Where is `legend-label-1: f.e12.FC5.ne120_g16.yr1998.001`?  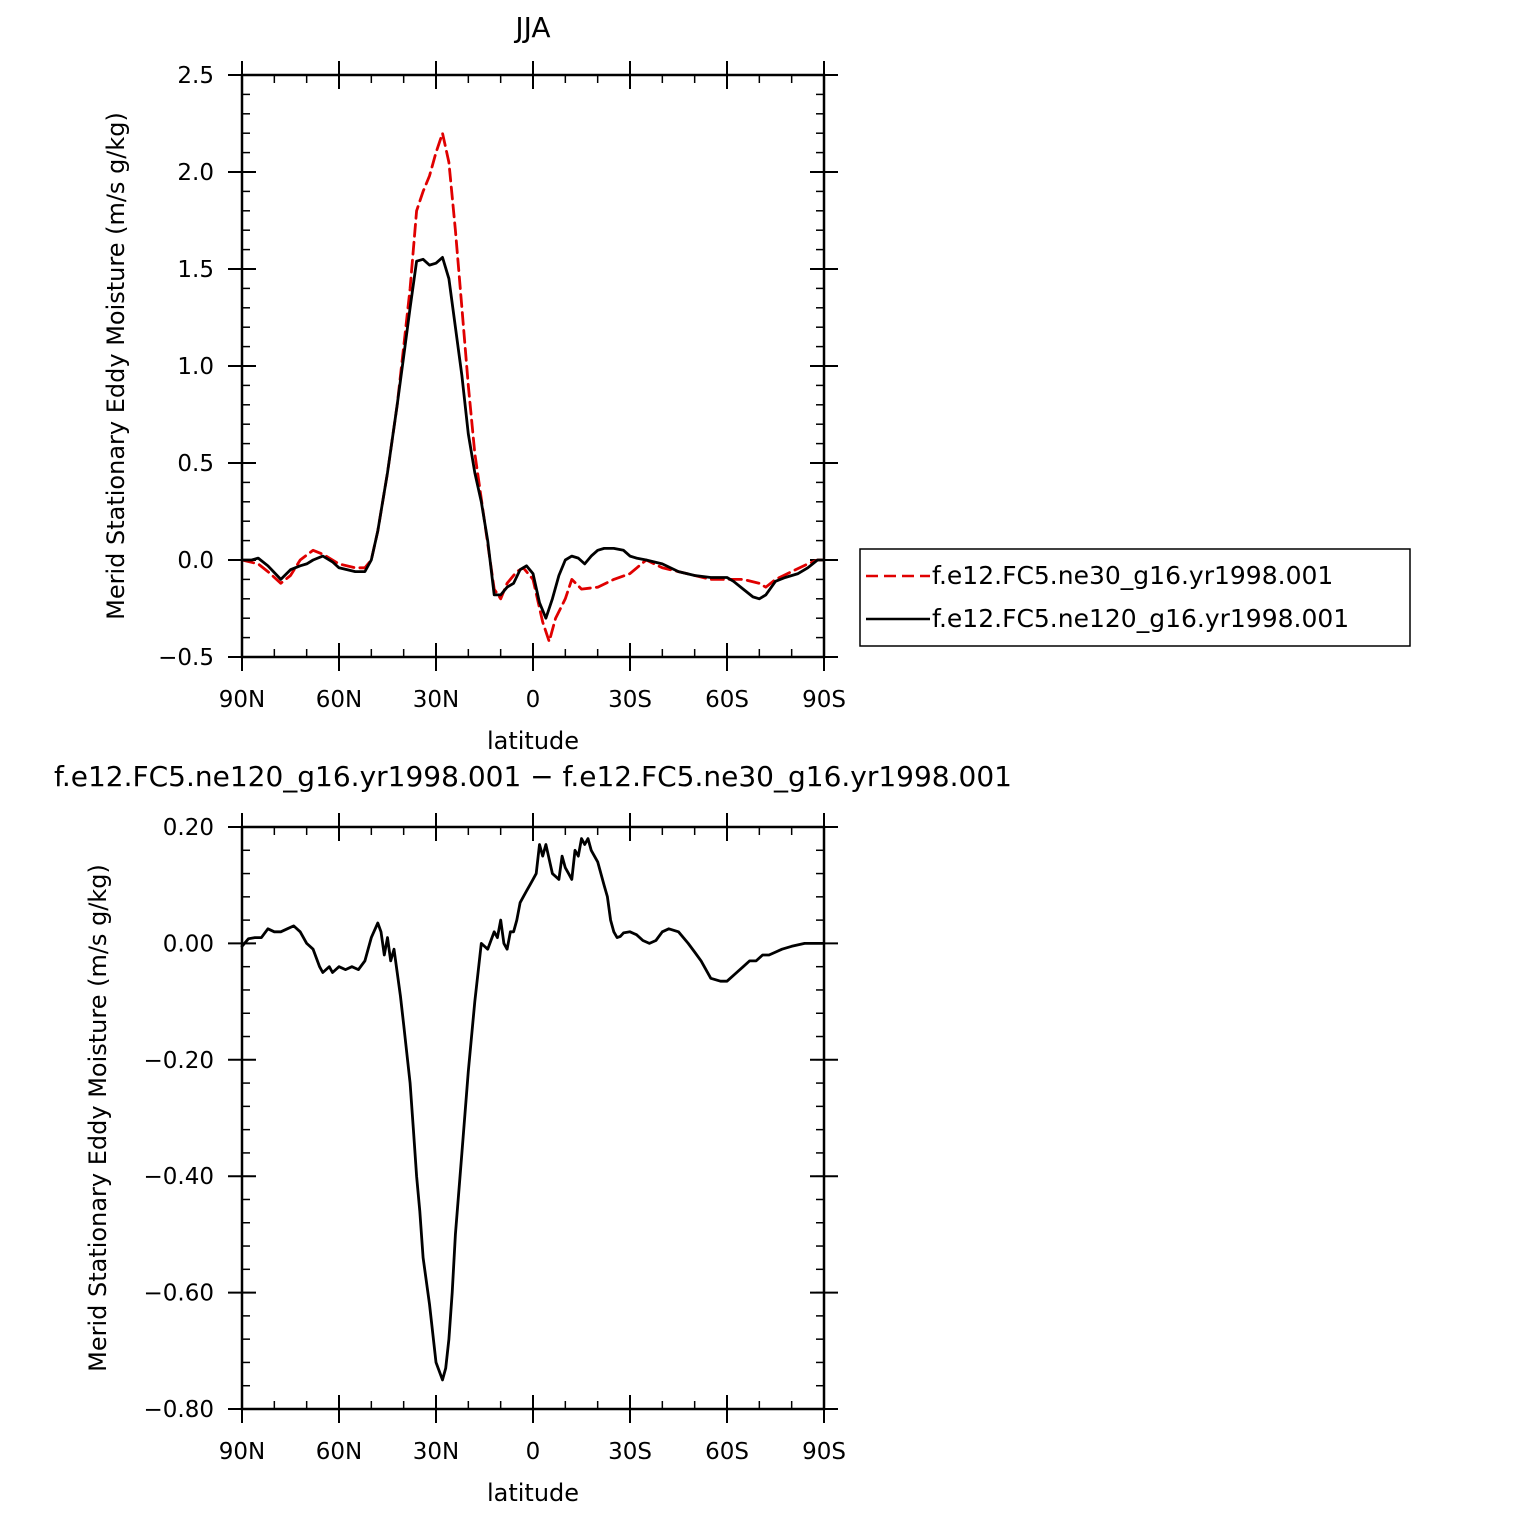 legend-label-1: f.e12.FC5.ne120_g16.yr1998.001 is located at coordinates (1140, 618).